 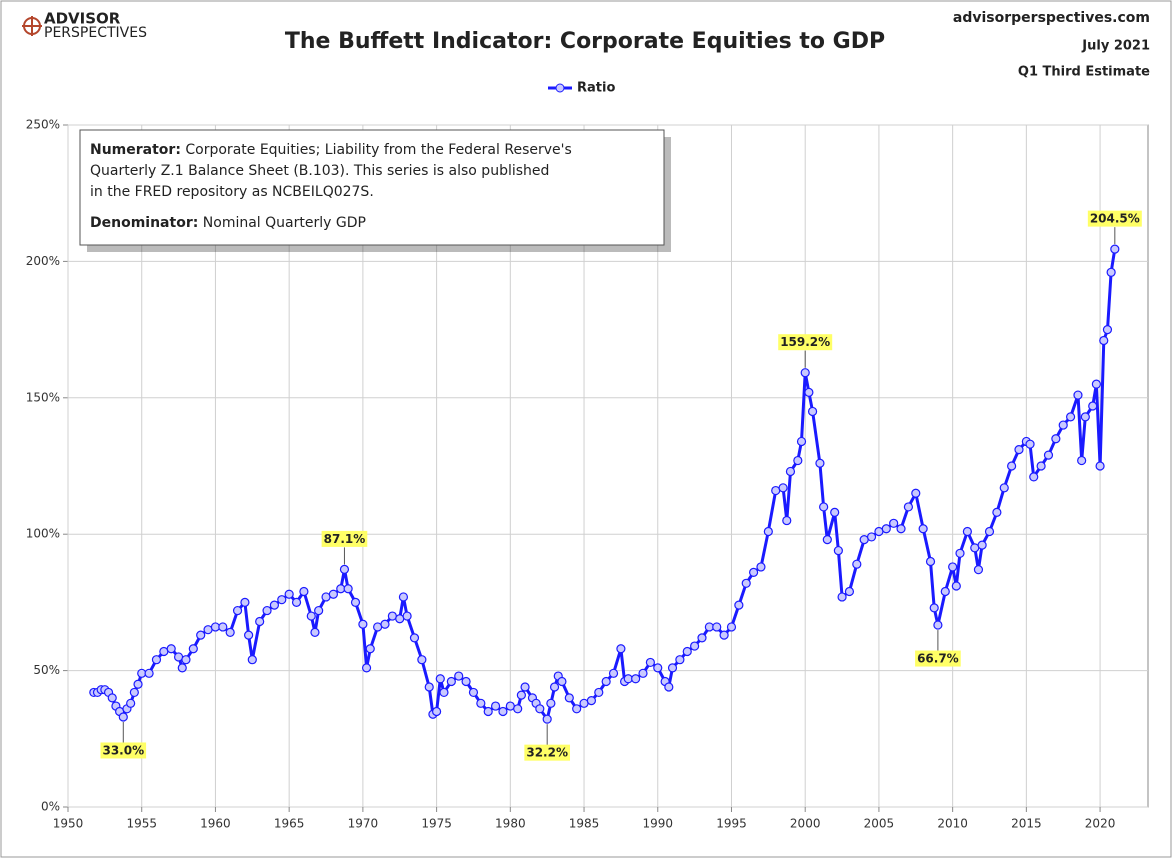 What do you see at coordinates (43, 534) in the screenshot?
I see `y-tick-label: 100%` at bounding box center [43, 534].